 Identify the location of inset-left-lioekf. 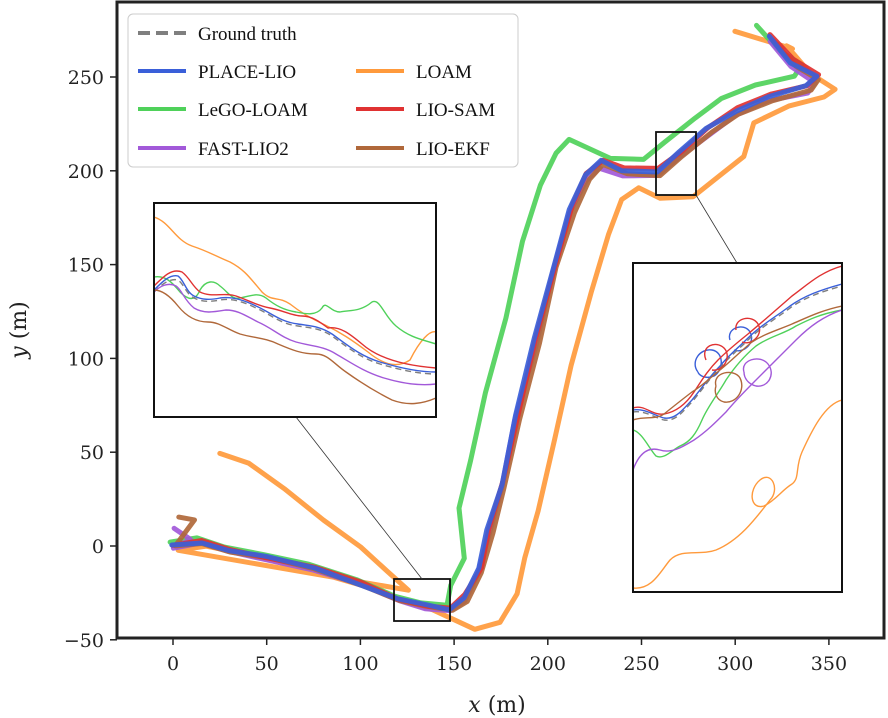
(295, 347).